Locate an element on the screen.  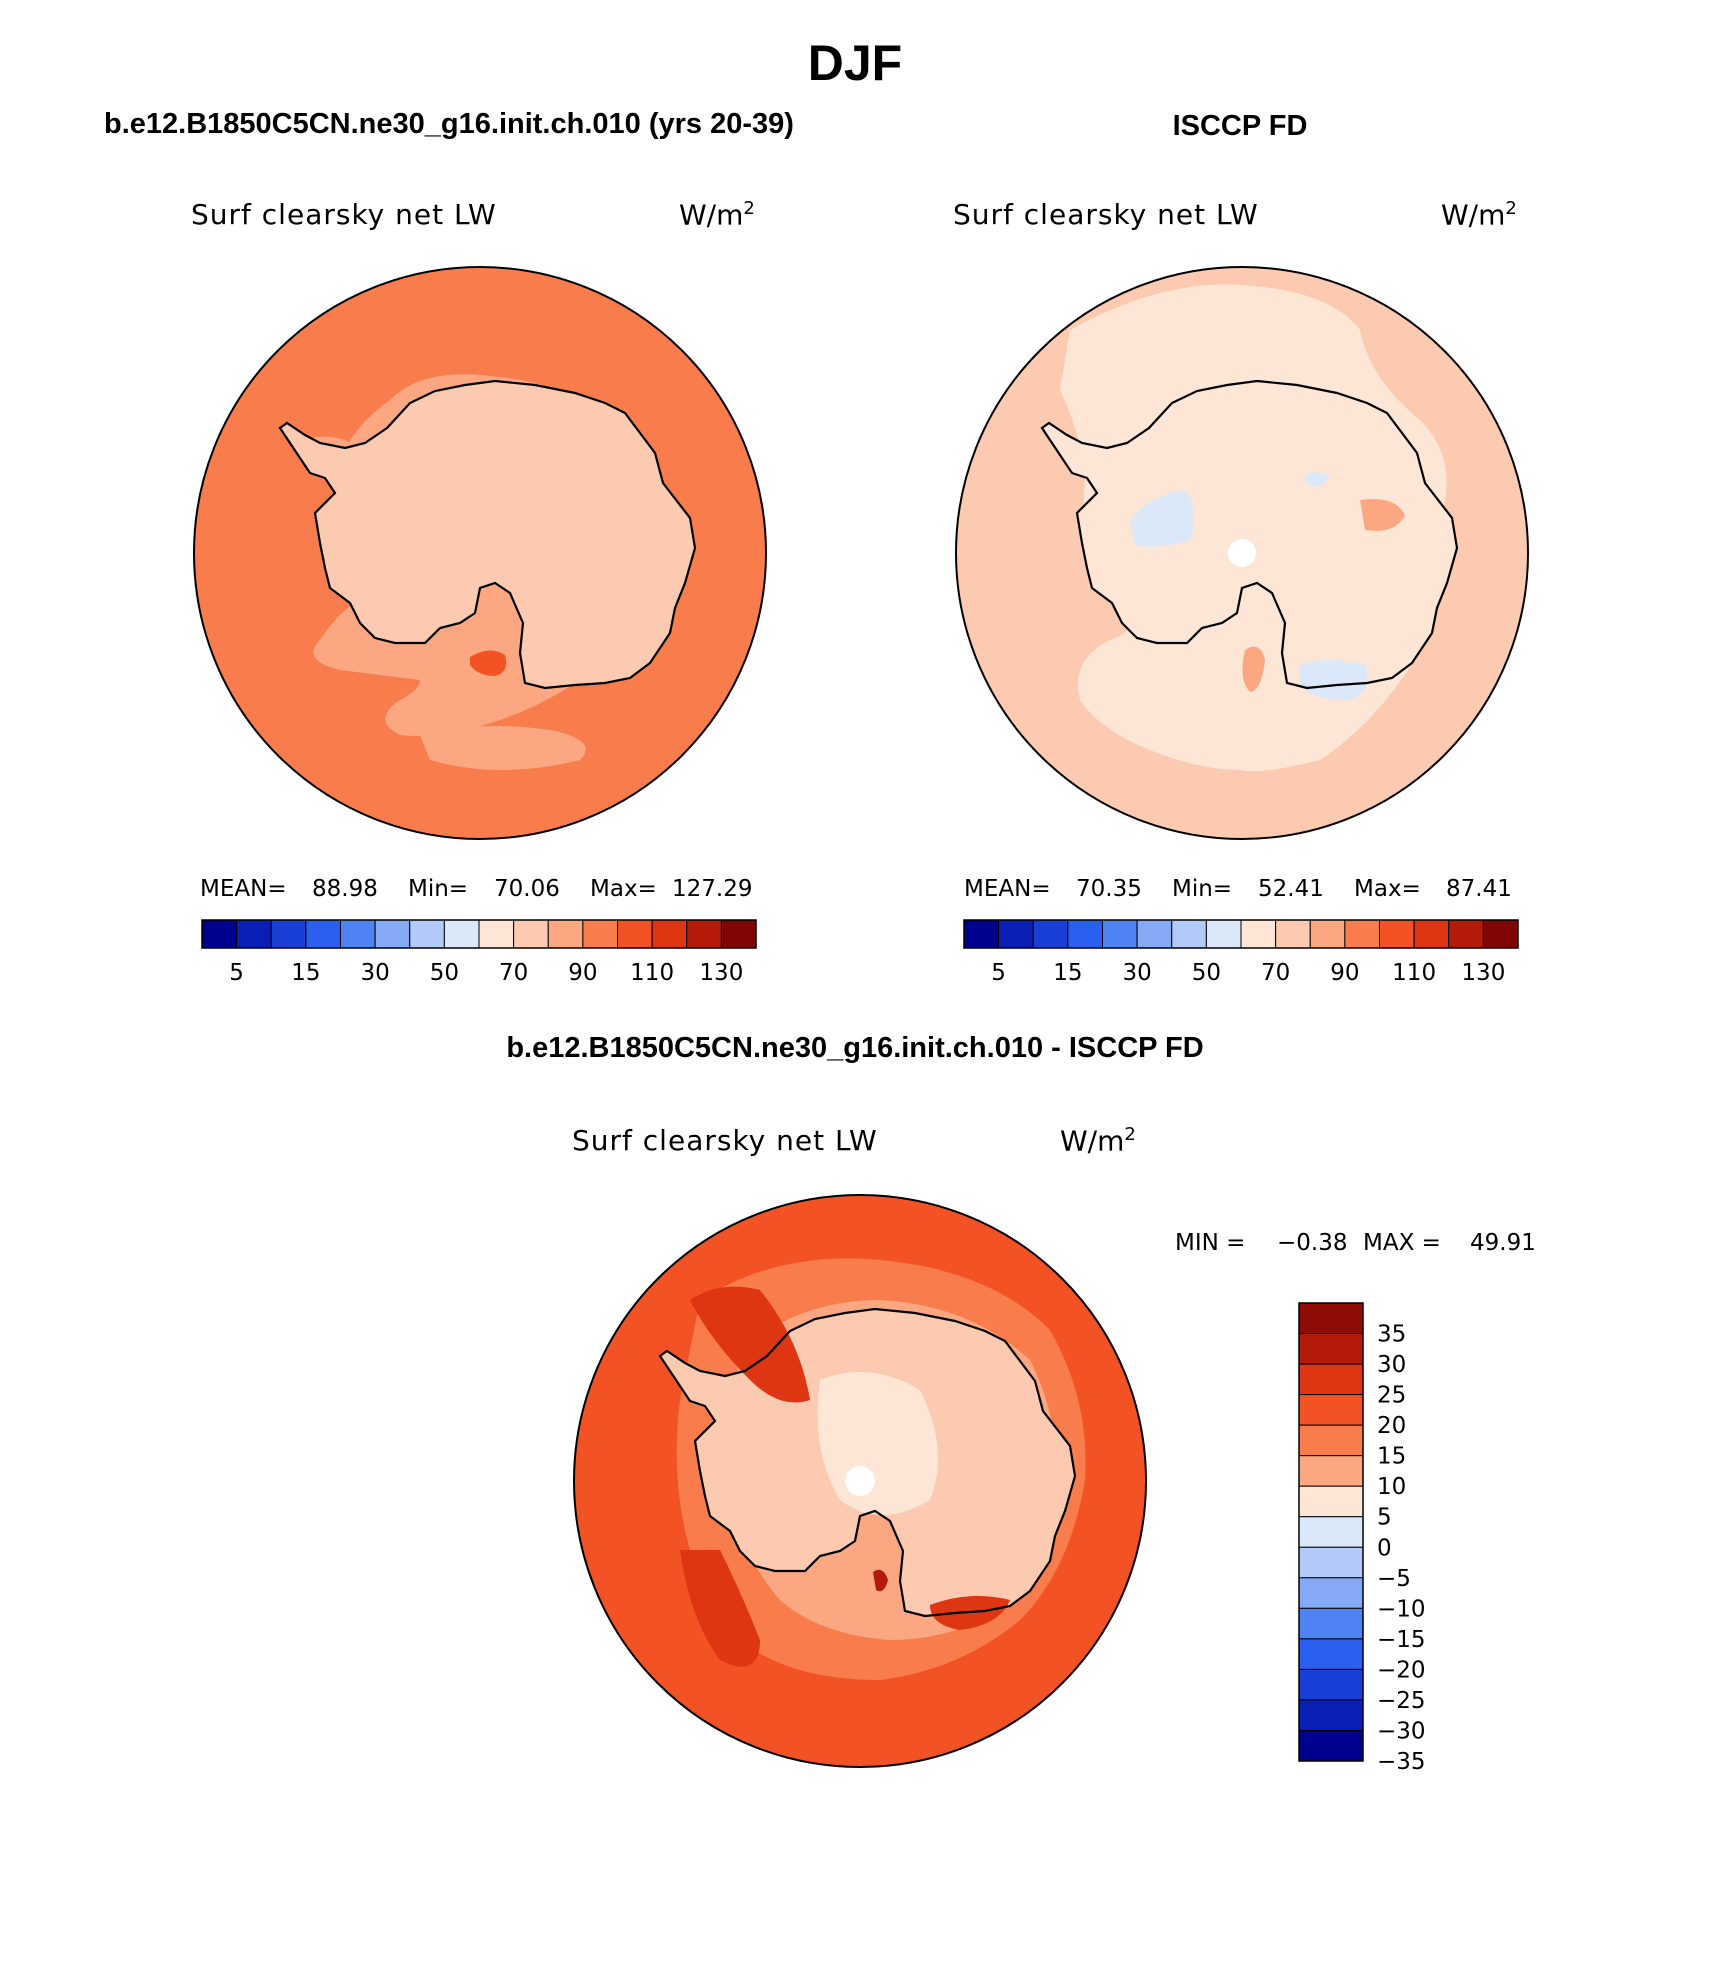
diff-min-label: MIN = is located at coordinates (1210, 1243).